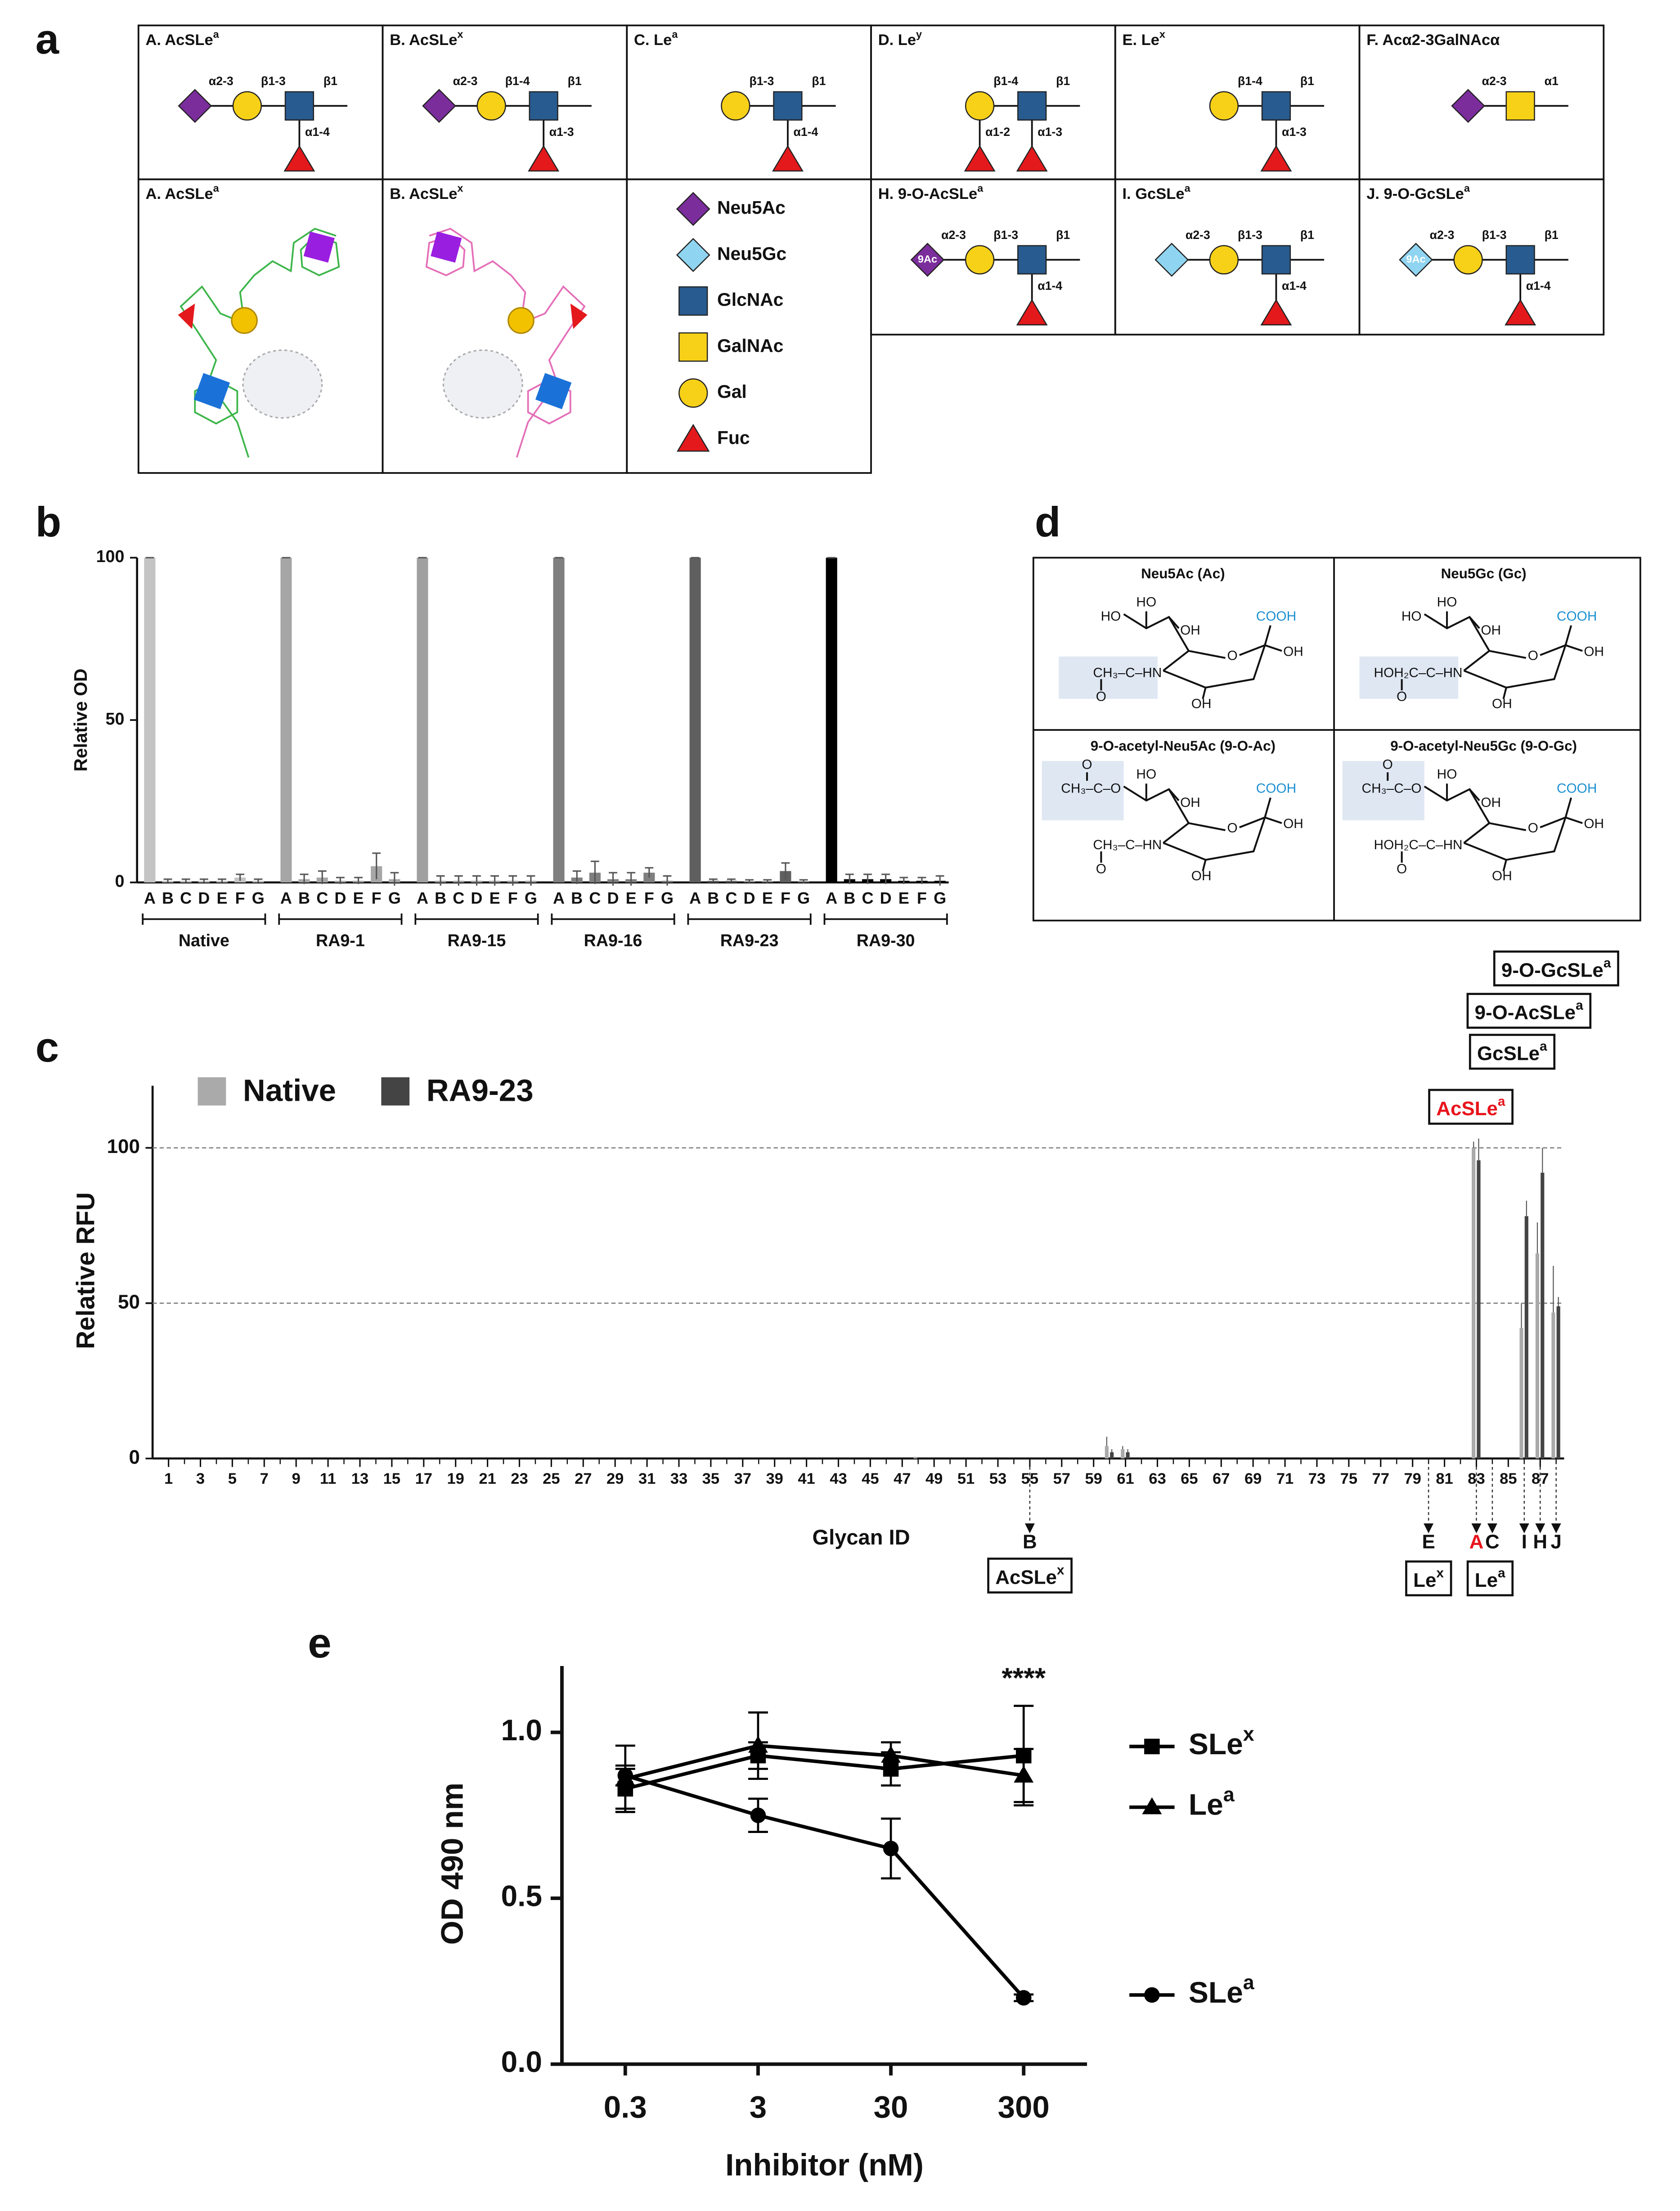 This screenshot has width=1680, height=2211. What do you see at coordinates (391, 1478) in the screenshot?
I see `x-tick-label: 15` at bounding box center [391, 1478].